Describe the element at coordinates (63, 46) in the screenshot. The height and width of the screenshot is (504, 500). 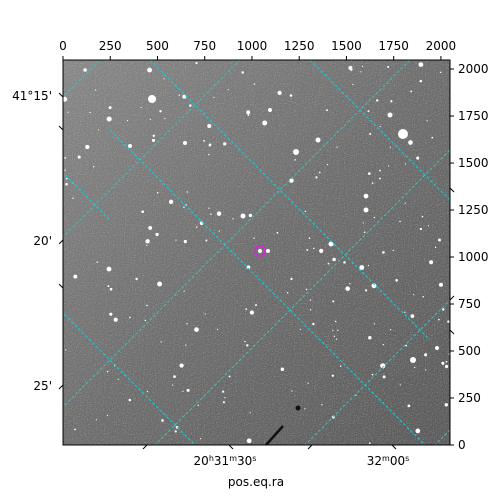
I see `top-pixel-tick-label: 0` at that location.